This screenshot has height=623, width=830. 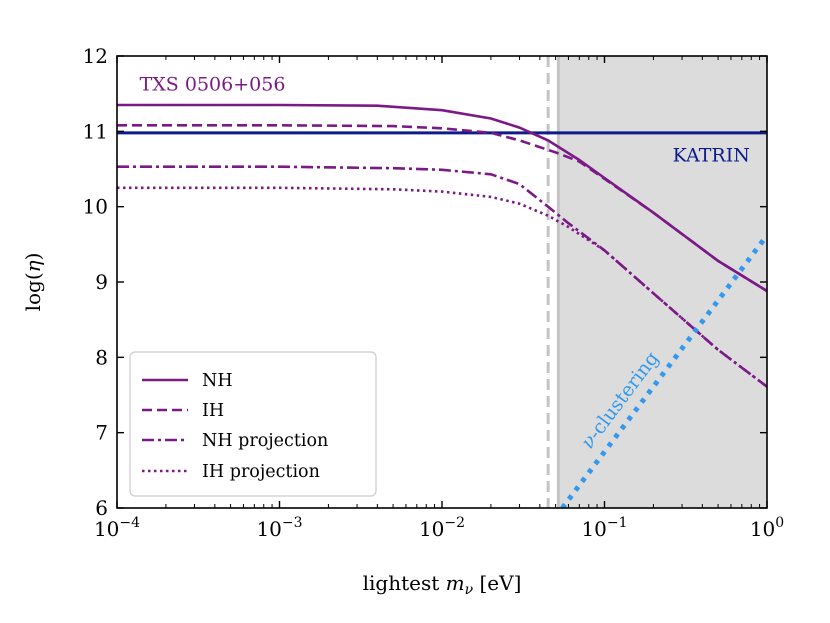 What do you see at coordinates (497, 583) in the screenshot?
I see `x-axis-label-unit: [eV]` at bounding box center [497, 583].